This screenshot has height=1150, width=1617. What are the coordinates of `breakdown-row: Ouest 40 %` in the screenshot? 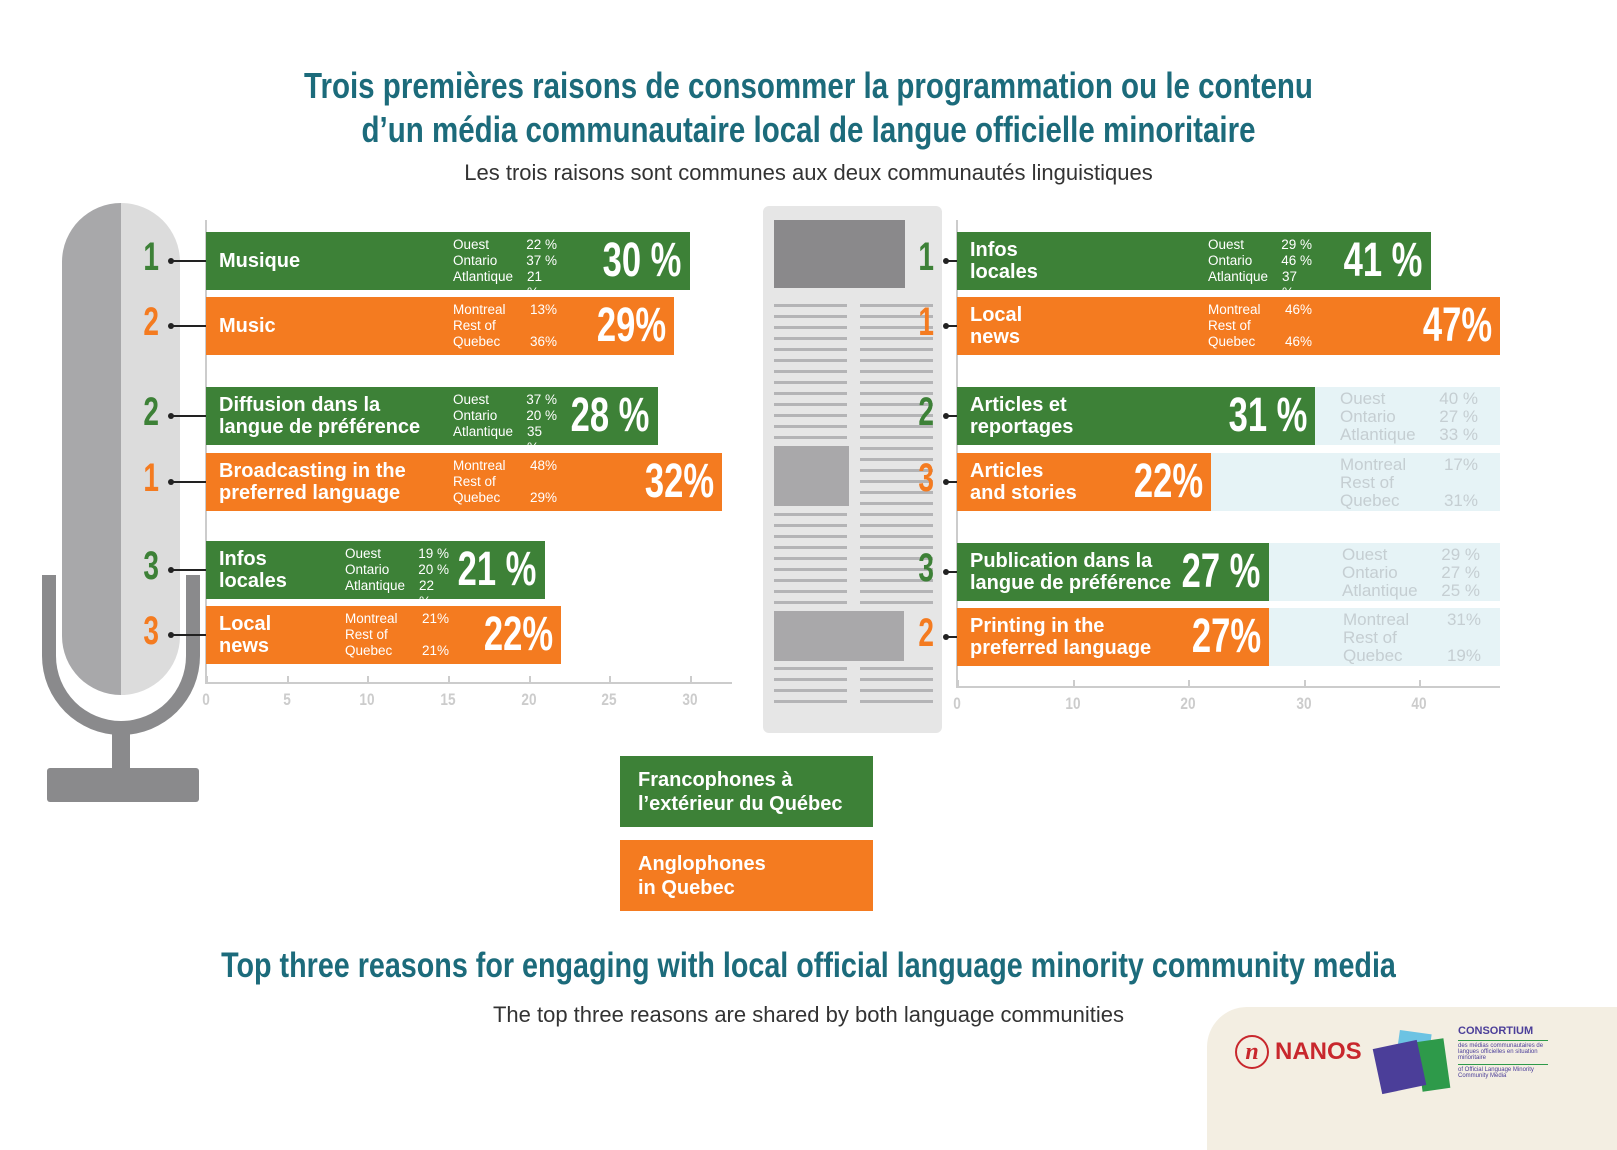 It's located at (1409, 399).